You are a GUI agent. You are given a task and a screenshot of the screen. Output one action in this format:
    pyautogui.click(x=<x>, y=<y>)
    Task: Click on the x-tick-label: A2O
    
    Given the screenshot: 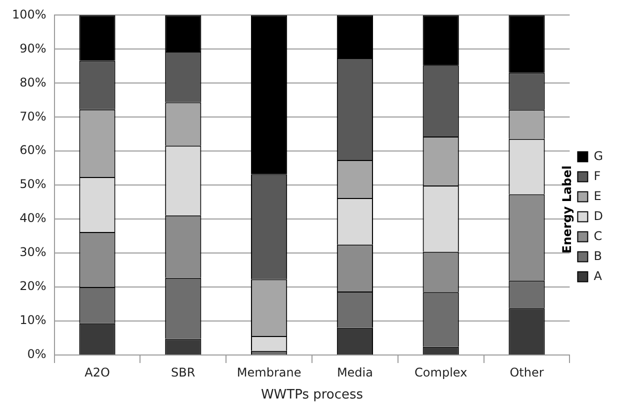 What is the action you would take?
    pyautogui.click(x=97, y=372)
    